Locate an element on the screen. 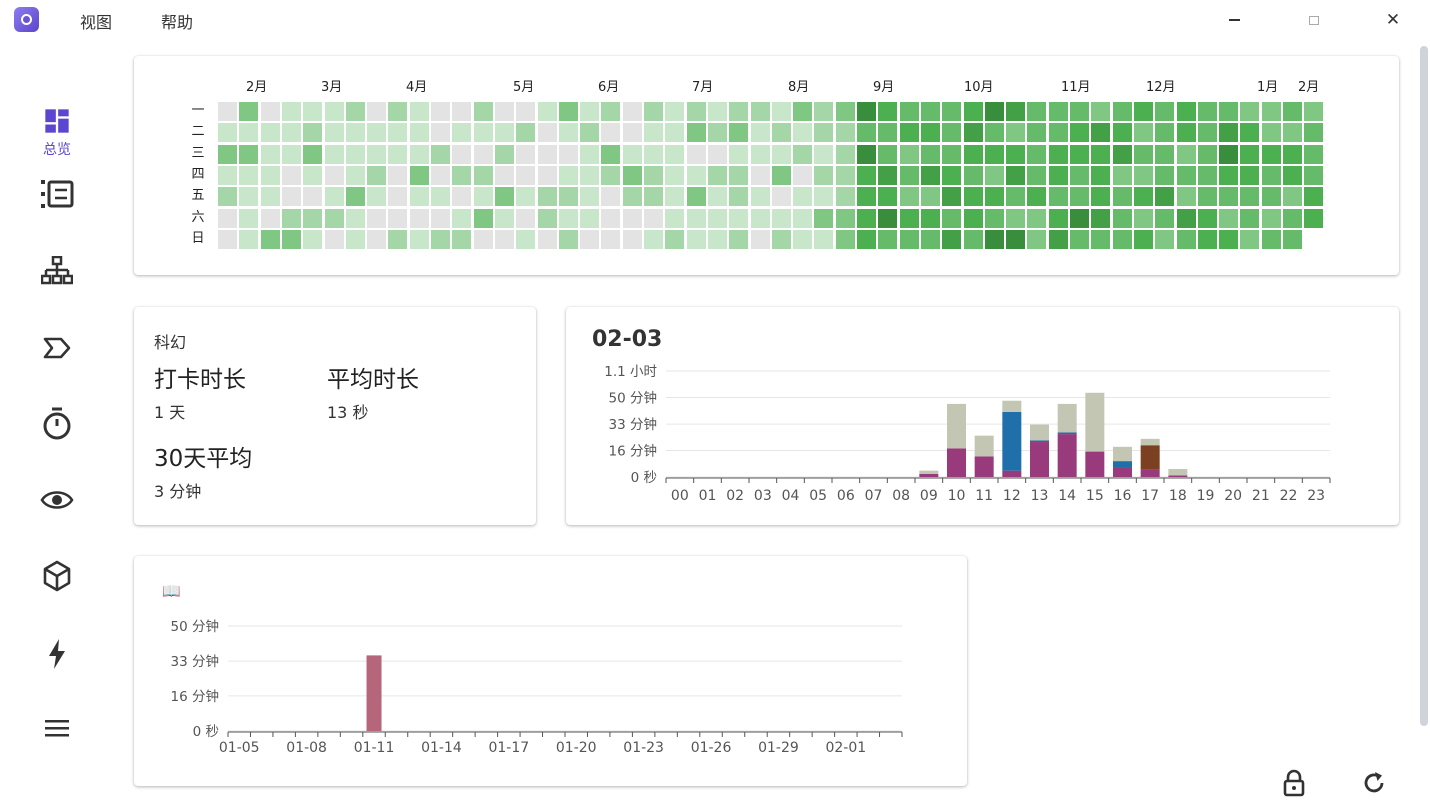  nav-hierarchy is located at coordinates (57, 271).